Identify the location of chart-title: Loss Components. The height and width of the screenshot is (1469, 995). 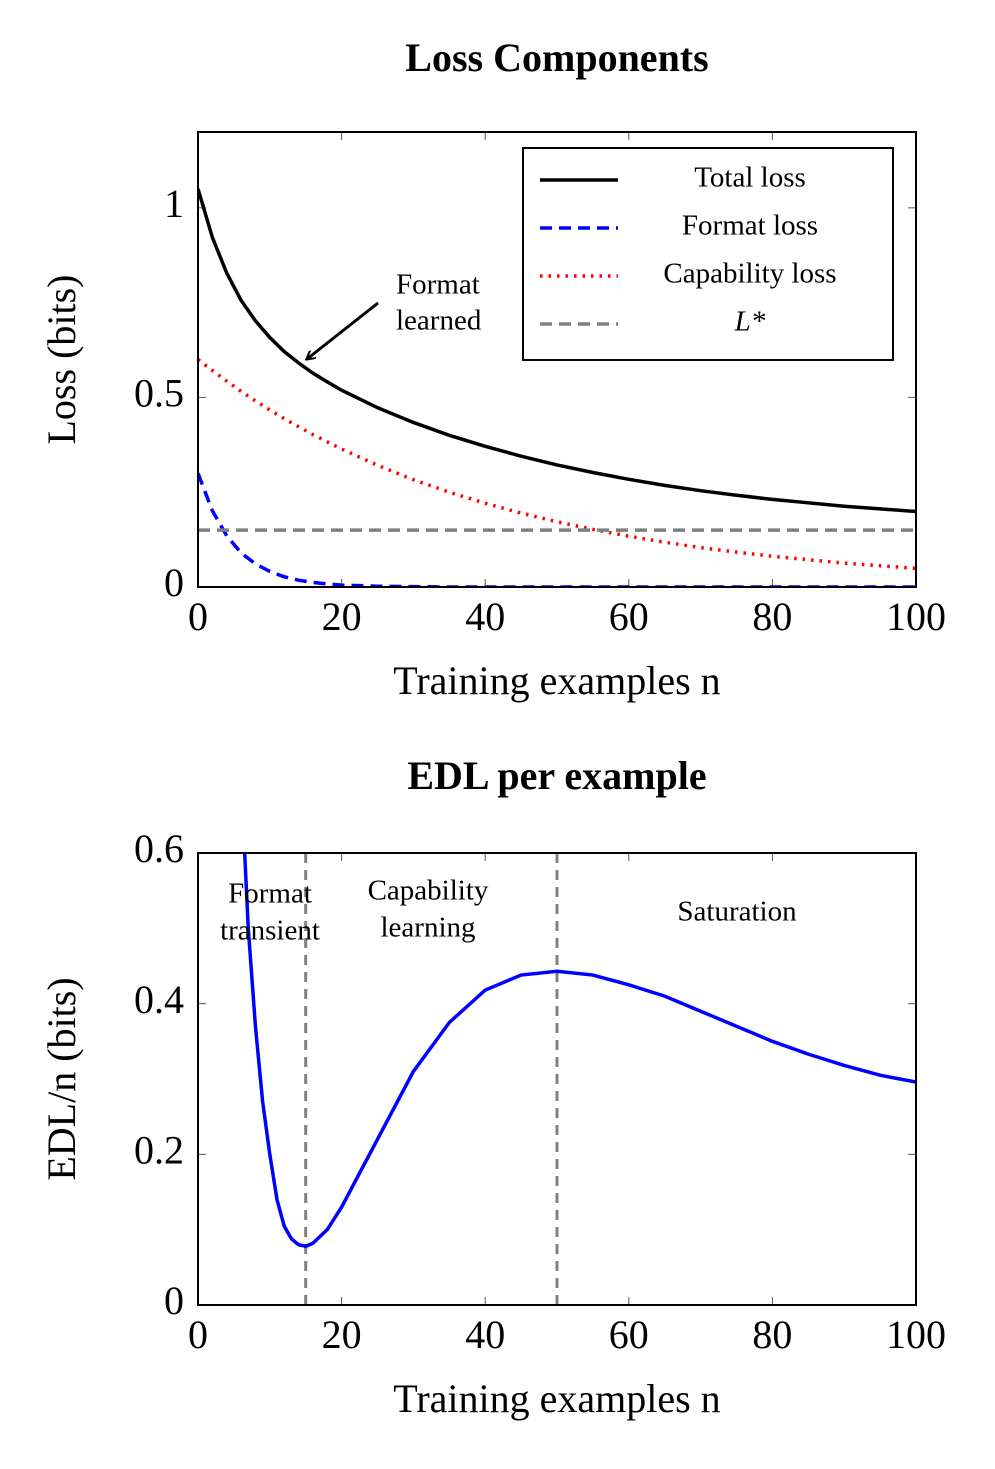
(556, 57).